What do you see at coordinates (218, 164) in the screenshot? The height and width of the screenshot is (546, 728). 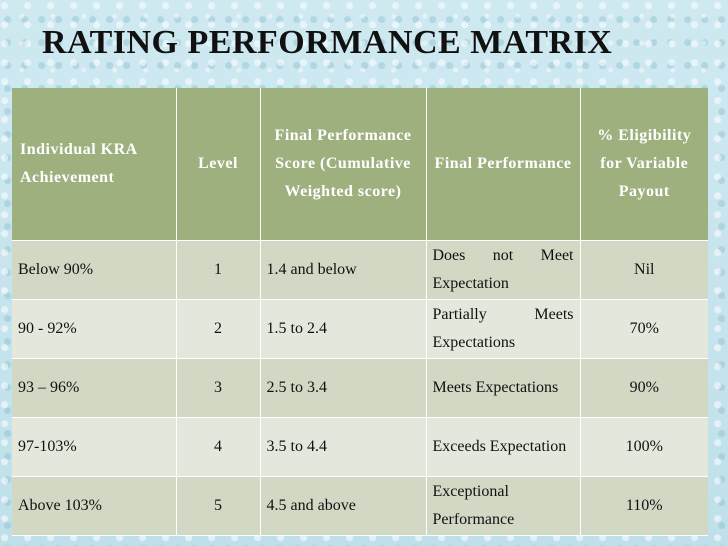 I see `header-level: Level` at bounding box center [218, 164].